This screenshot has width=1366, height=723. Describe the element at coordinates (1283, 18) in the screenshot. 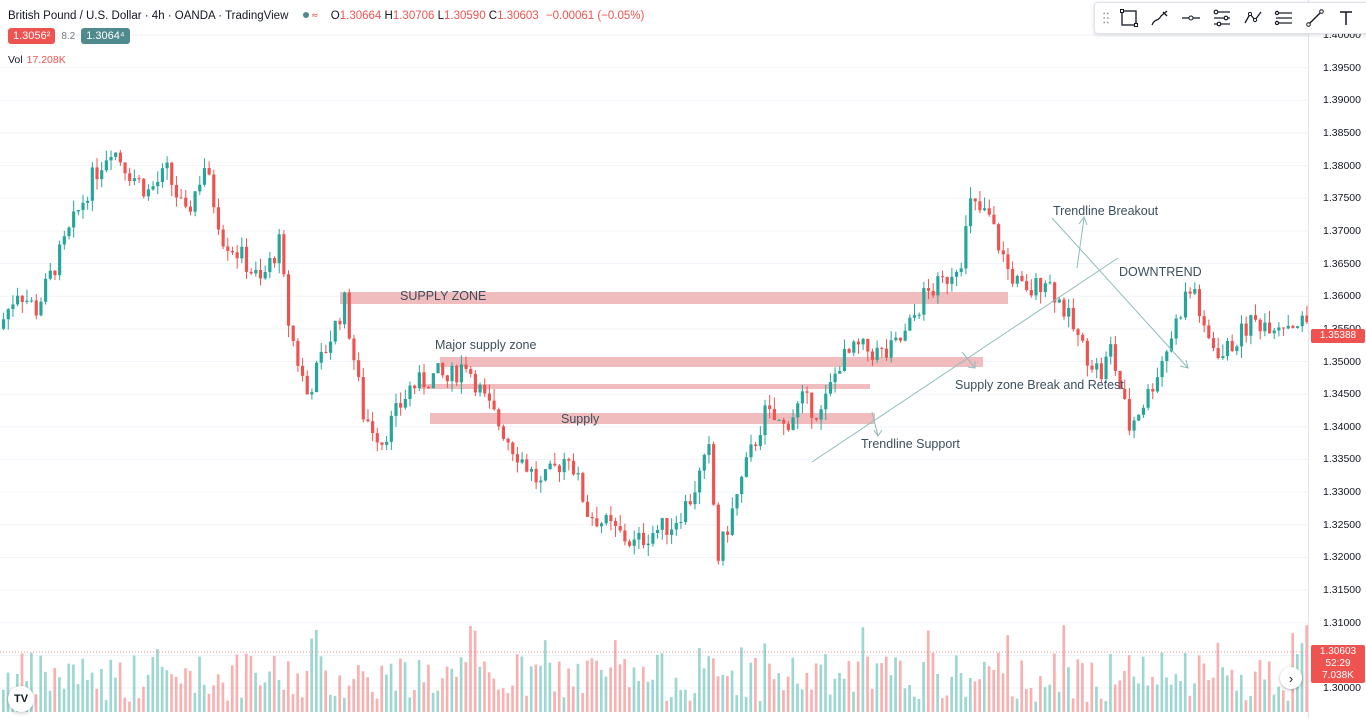

I see `long-position-icon` at that location.